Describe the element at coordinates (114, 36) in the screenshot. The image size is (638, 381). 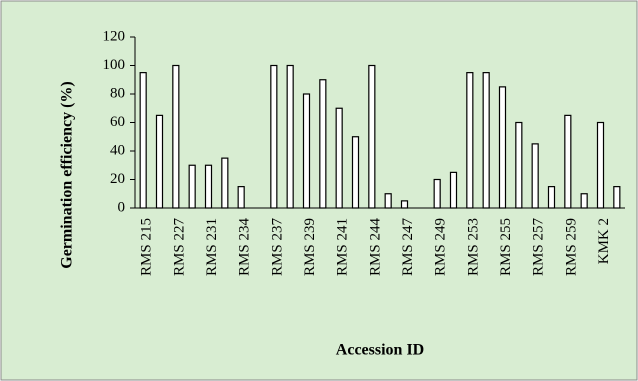
I see `y-tick-label: 120` at that location.